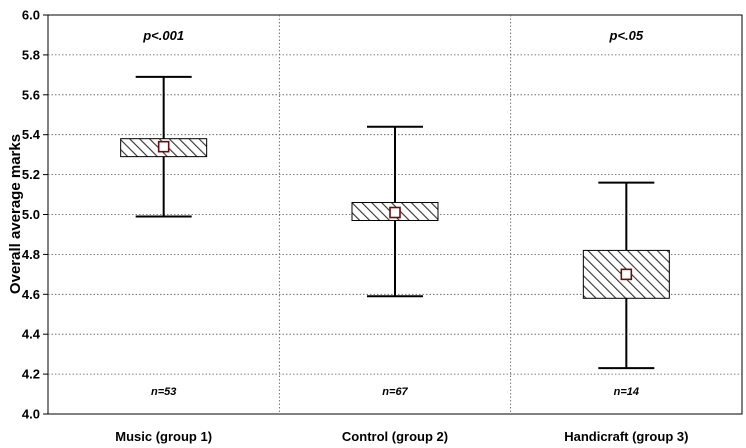 The image size is (746, 448). I want to click on category-label: Control (group 2), so click(395, 436).